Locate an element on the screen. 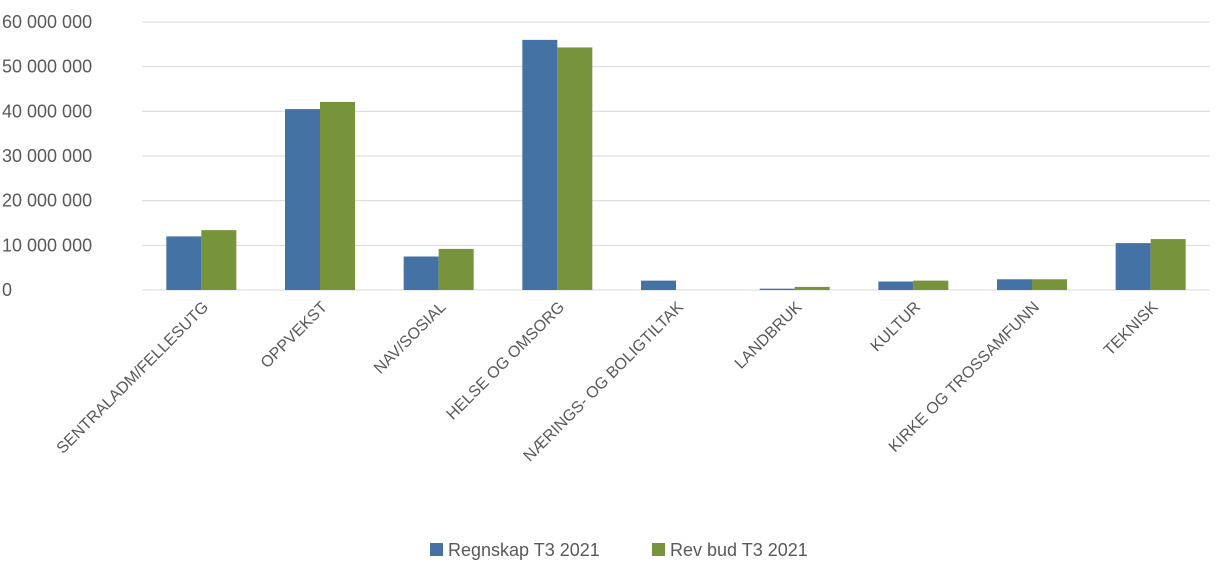  legend: Regnskap T3 2021 Rev bud T3 2021 is located at coordinates (619, 550).